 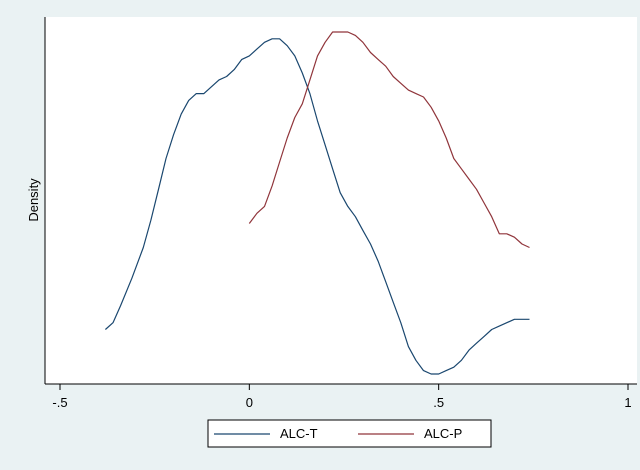 What do you see at coordinates (299, 433) in the screenshot?
I see `legend-label-alc-t: ALC-T` at bounding box center [299, 433].